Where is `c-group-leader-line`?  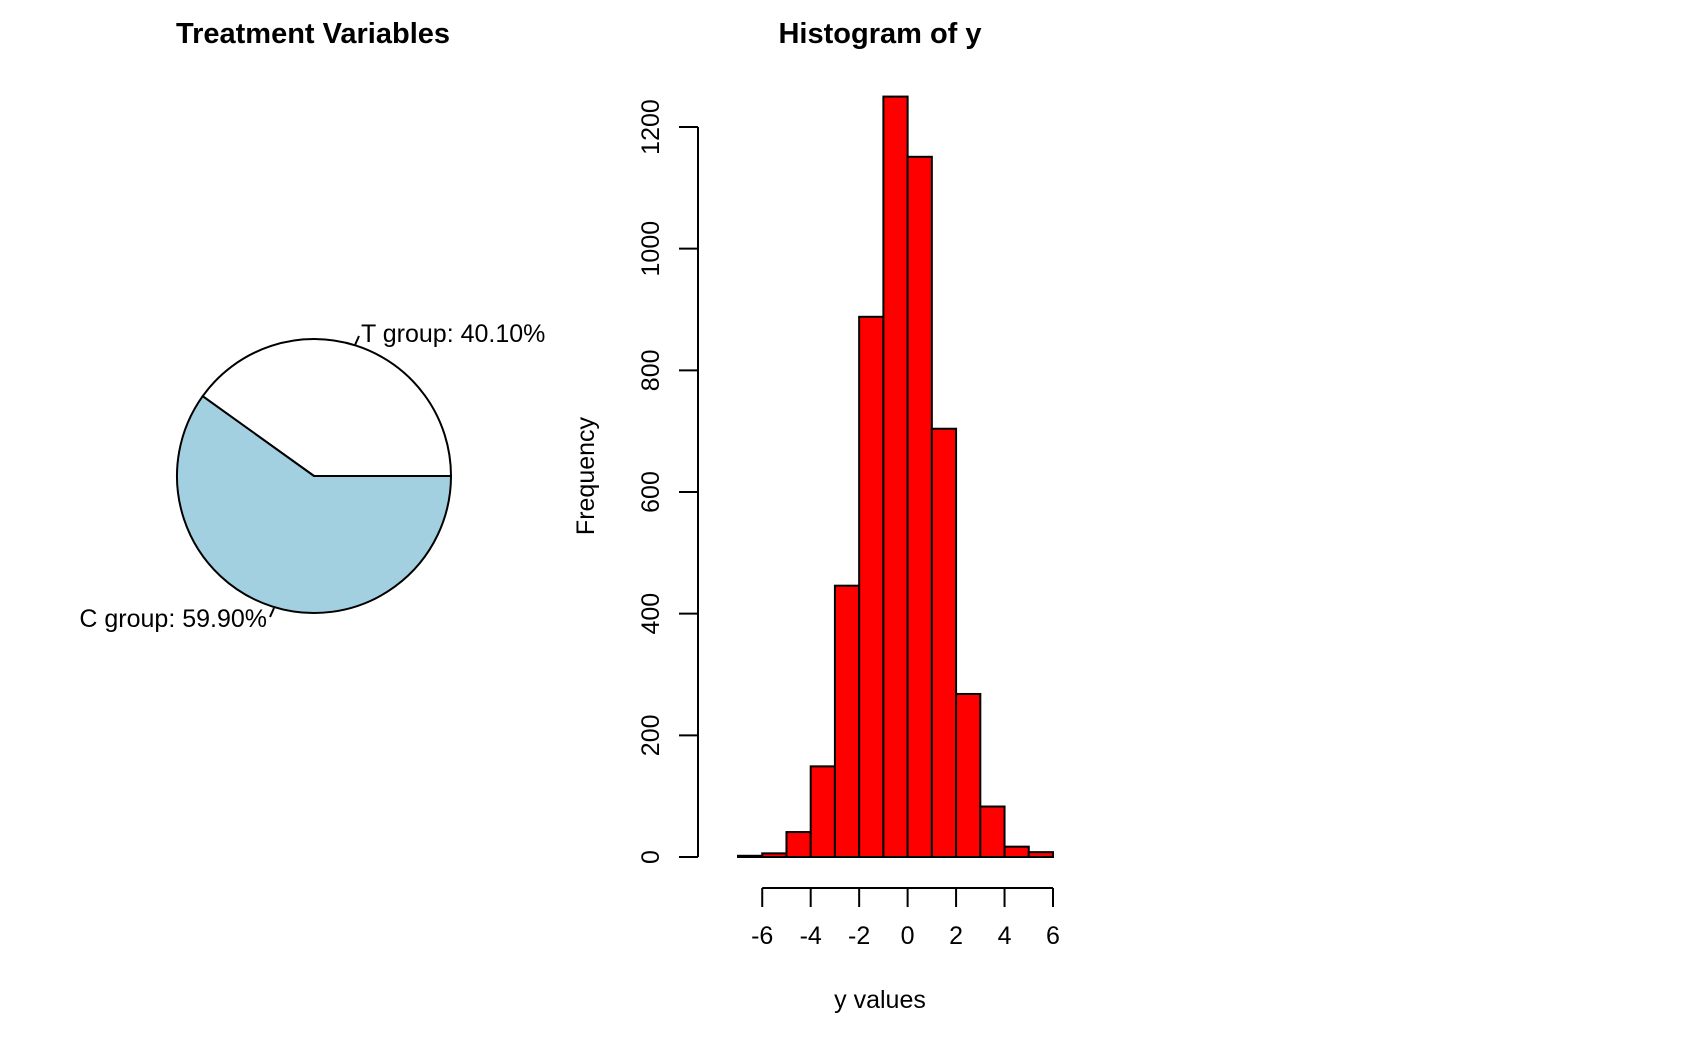
c-group-leader-line is located at coordinates (272, 612).